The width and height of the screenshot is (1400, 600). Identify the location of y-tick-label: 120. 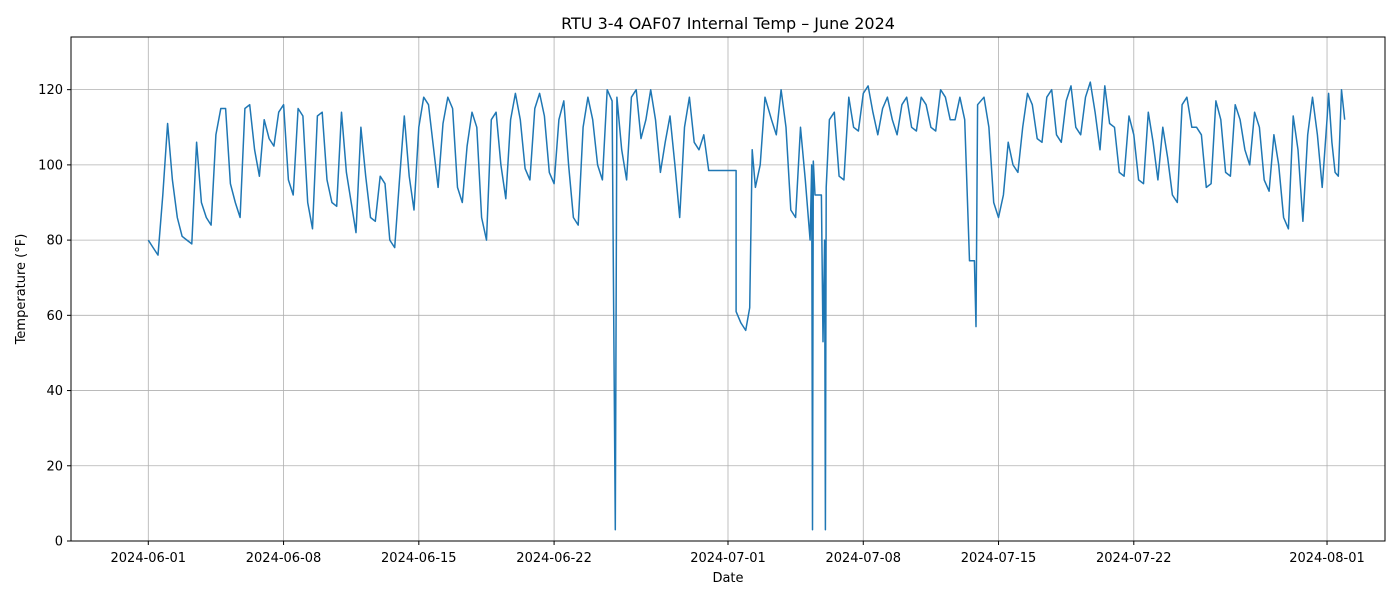
(50, 90).